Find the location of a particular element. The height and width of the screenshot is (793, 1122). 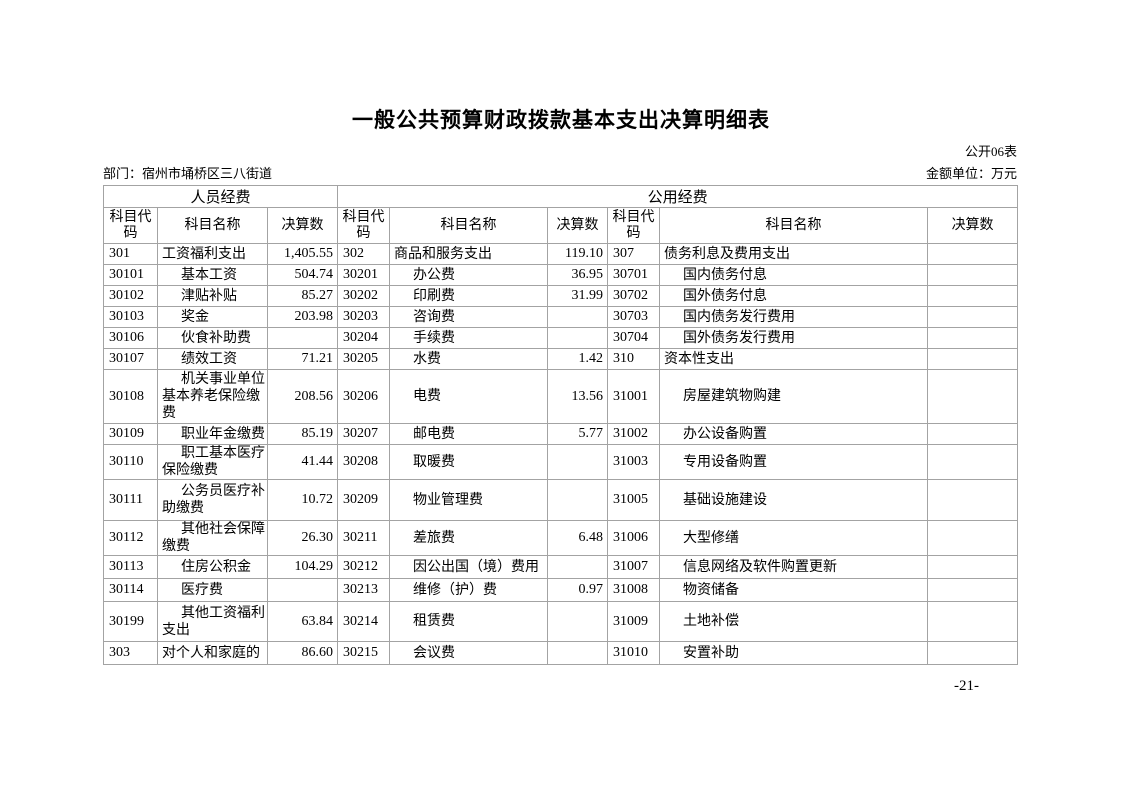

cell-subject-name: 土地补偿 is located at coordinates (794, 621).